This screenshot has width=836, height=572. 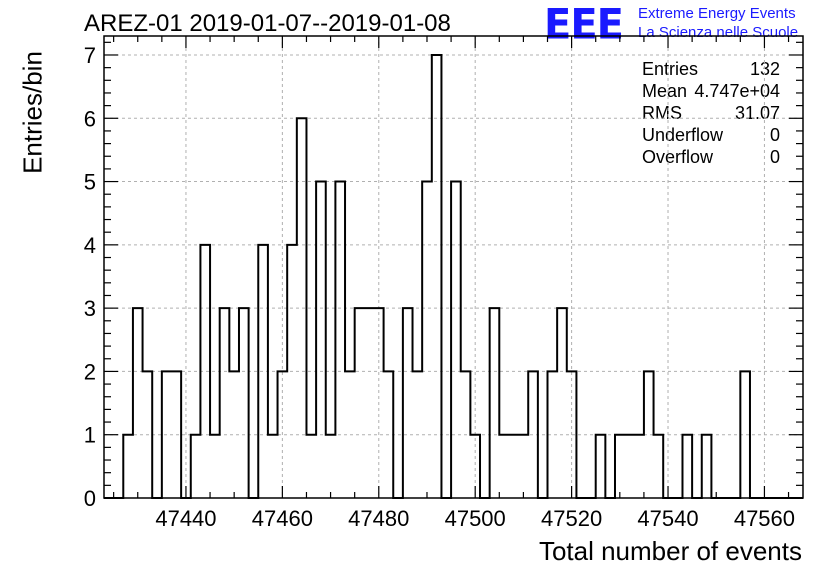 What do you see at coordinates (90, 498) in the screenshot?
I see `y-tick-label: 0` at bounding box center [90, 498].